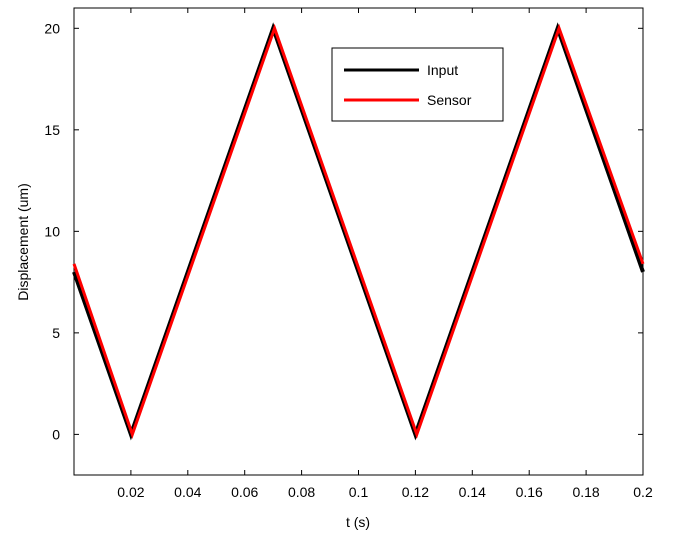 Image resolution: width=673 pixels, height=533 pixels. I want to click on y-tick-label: 20, so click(52, 28).